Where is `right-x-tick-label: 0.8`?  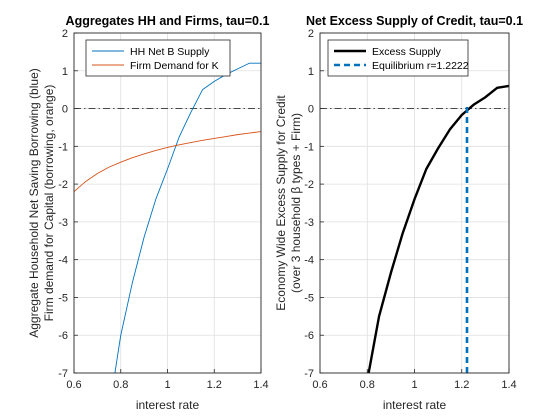
right-x-tick-label: 0.8 is located at coordinates (367, 385).